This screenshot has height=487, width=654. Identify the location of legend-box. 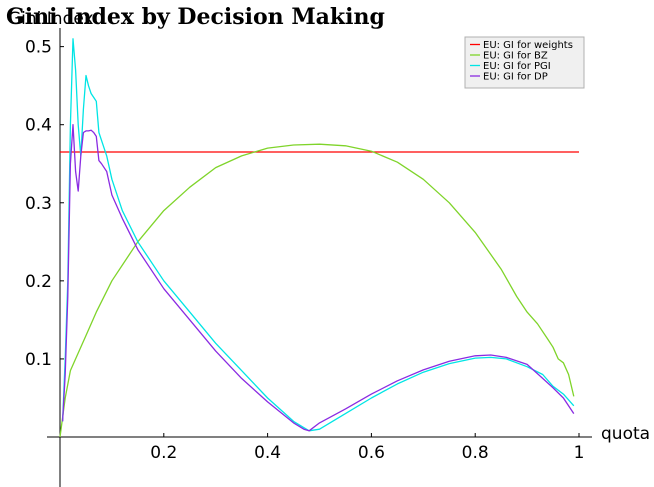
(524, 62).